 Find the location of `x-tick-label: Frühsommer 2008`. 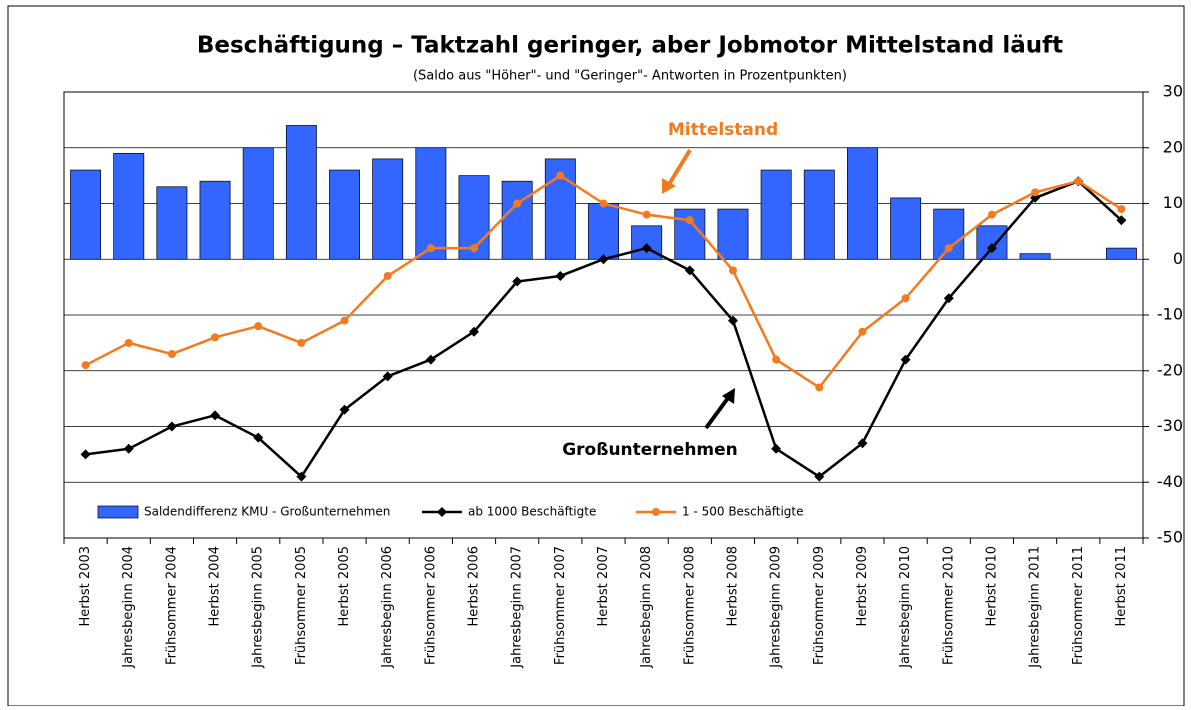

x-tick-label: Frühsommer 2008 is located at coordinates (689, 605).